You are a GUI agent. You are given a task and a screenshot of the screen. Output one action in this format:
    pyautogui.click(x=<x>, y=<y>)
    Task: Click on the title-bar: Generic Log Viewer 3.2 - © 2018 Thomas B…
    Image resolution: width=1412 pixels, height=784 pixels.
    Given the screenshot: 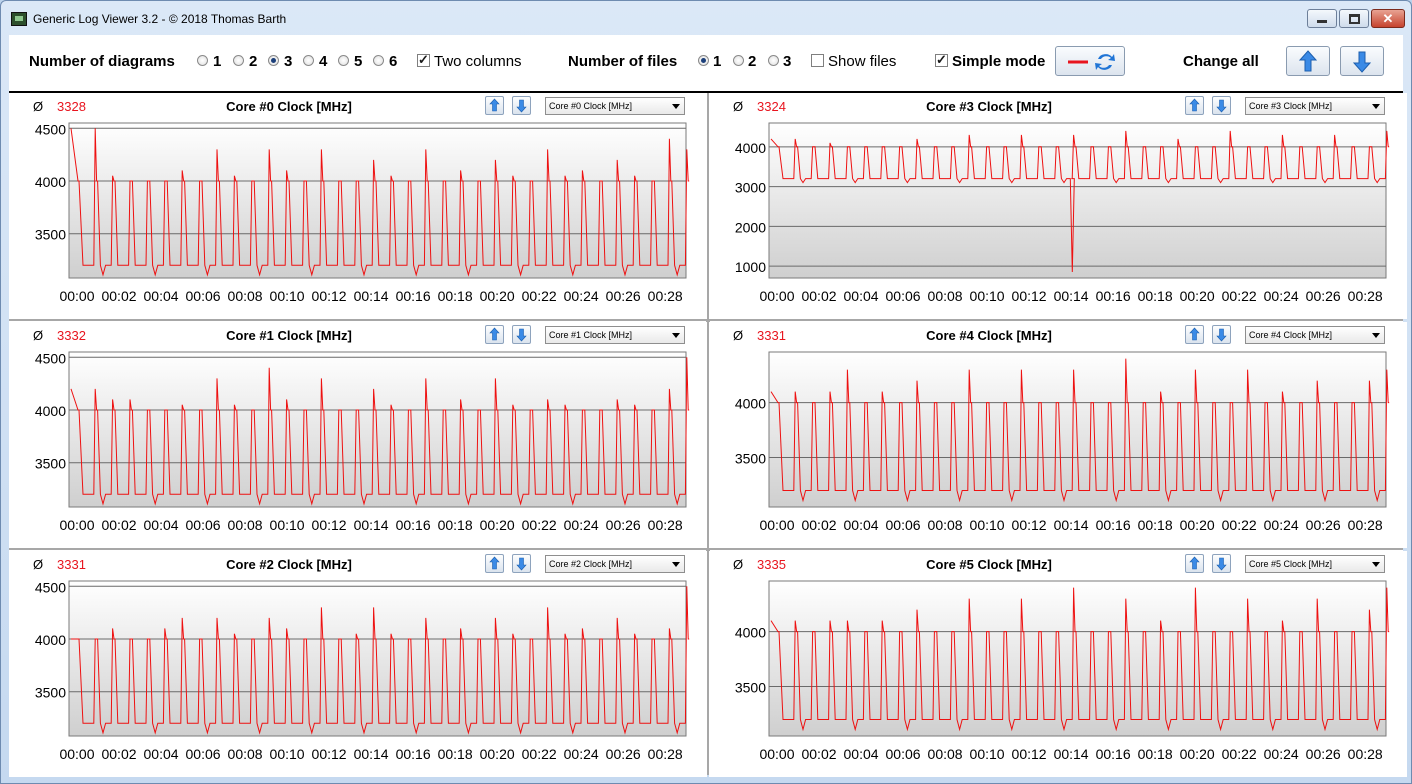 What is the action you would take?
    pyautogui.click(x=706, y=18)
    